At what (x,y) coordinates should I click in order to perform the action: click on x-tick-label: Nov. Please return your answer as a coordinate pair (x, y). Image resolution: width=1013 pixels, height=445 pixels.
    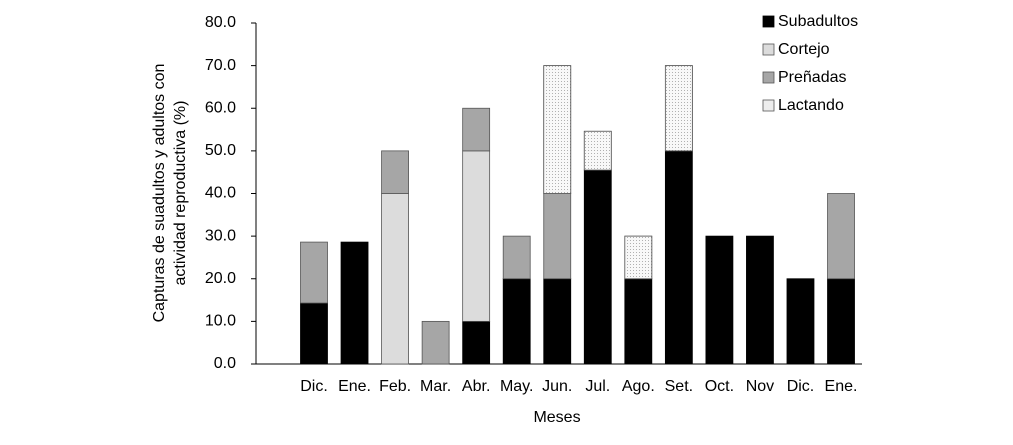
    Looking at the image, I should click on (760, 386).